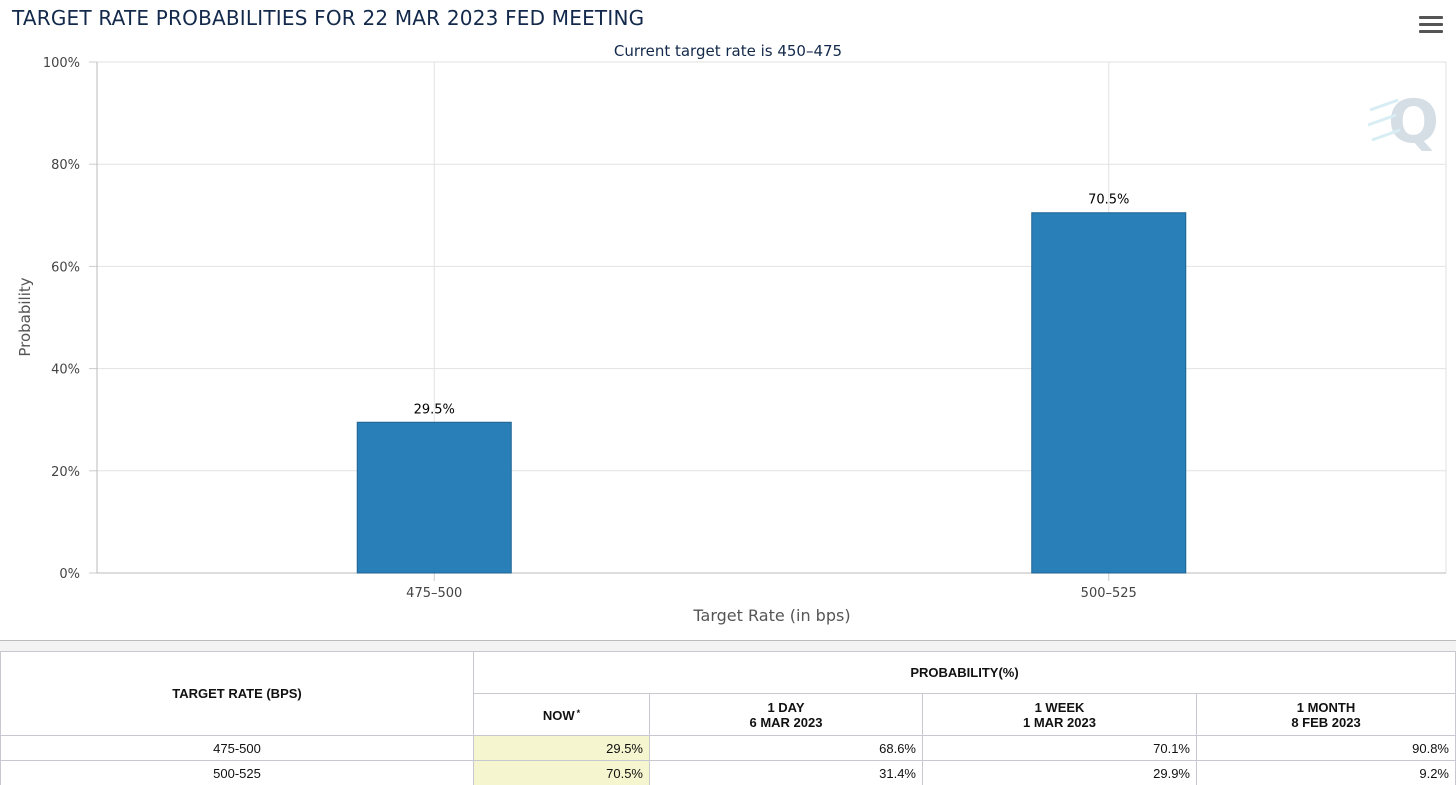  Describe the element at coordinates (237, 748) in the screenshot. I see `rate-cell: 475-500` at that location.